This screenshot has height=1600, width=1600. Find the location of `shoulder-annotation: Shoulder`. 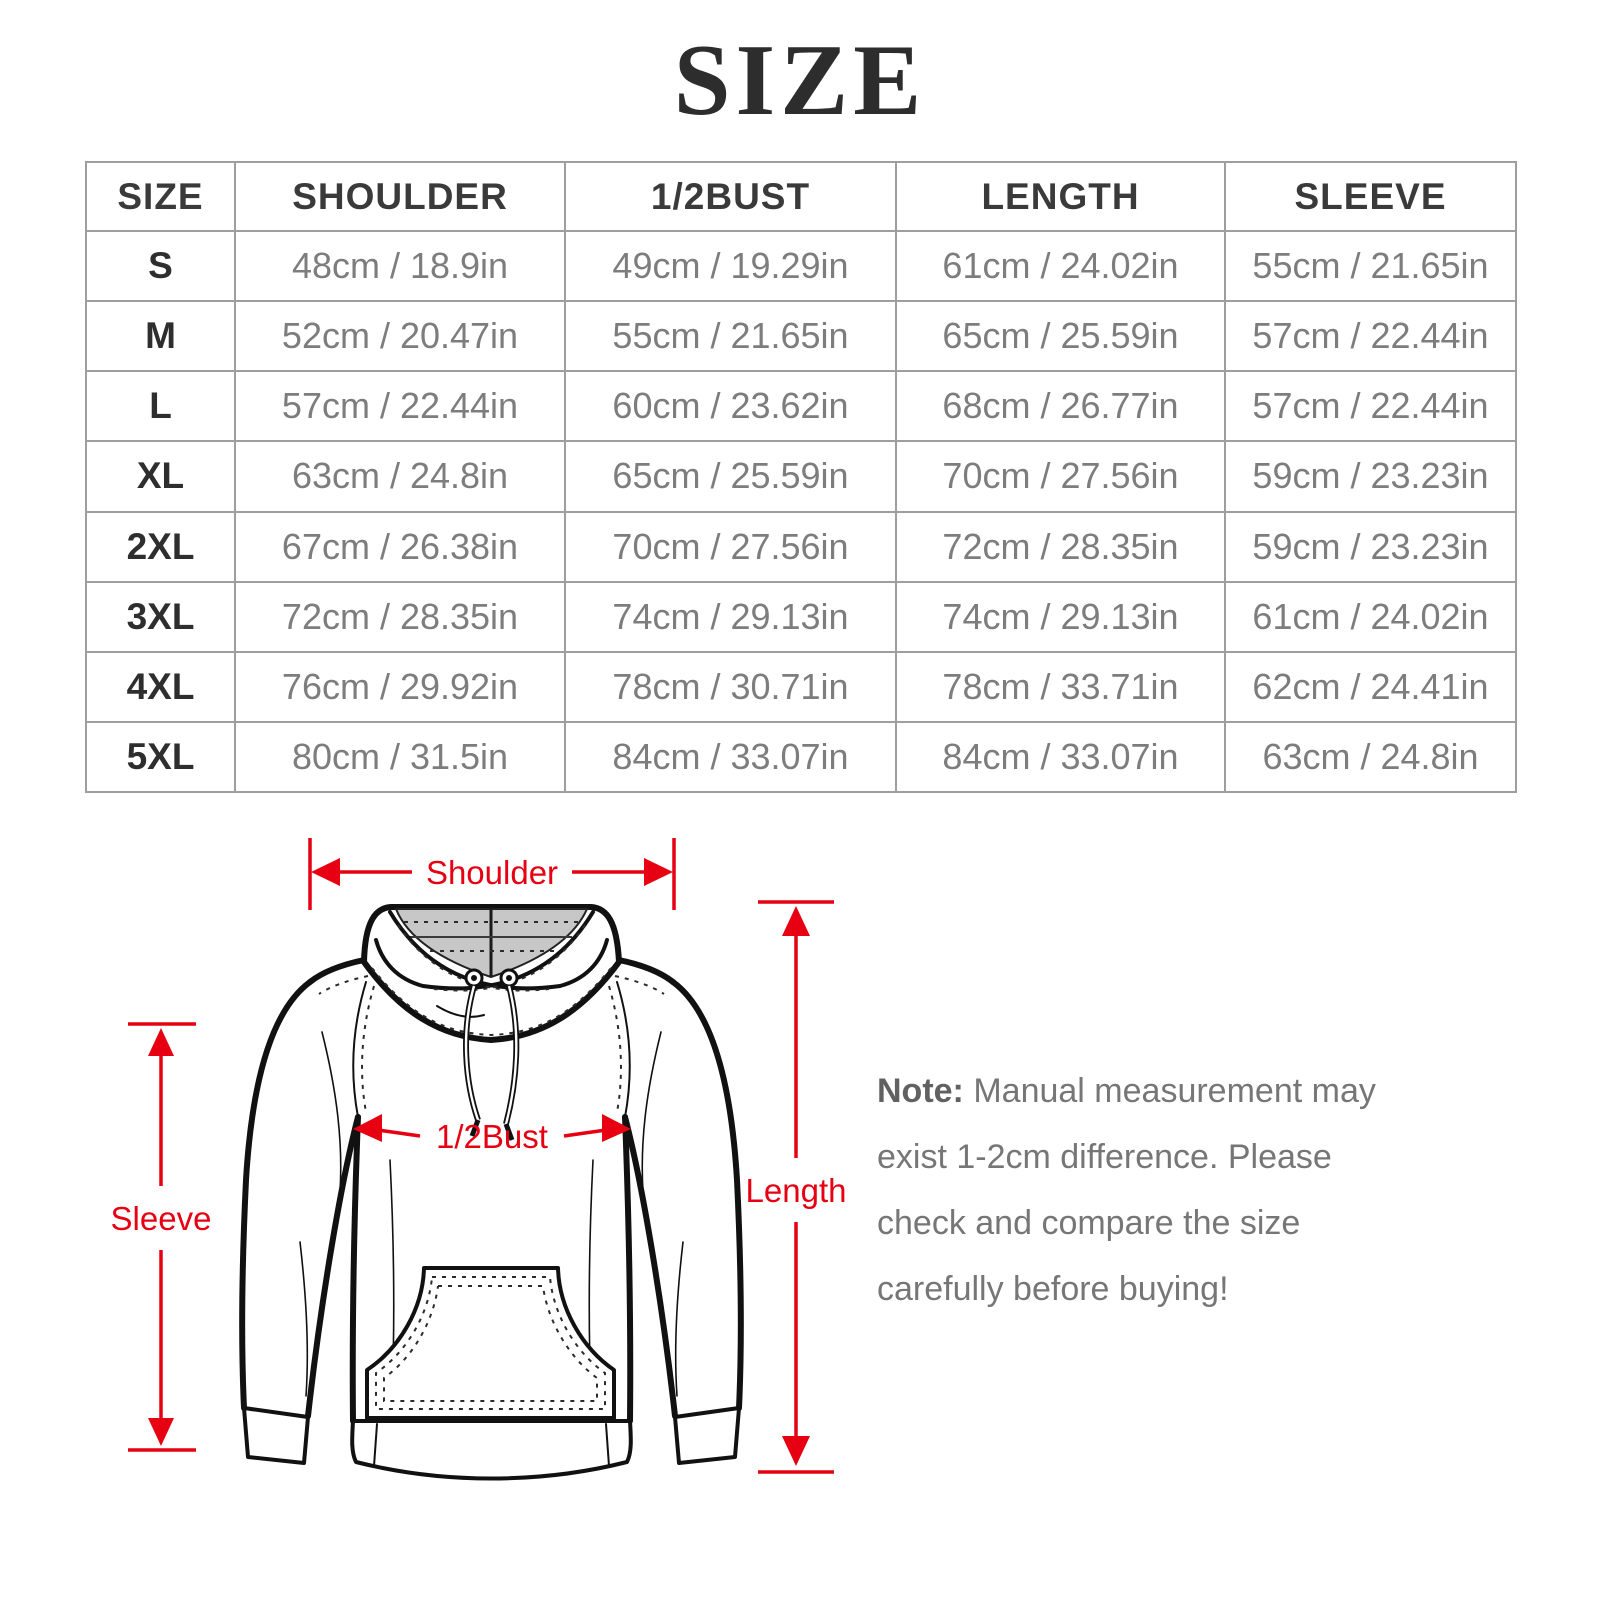

shoulder-annotation: Shoulder is located at coordinates (492, 874).